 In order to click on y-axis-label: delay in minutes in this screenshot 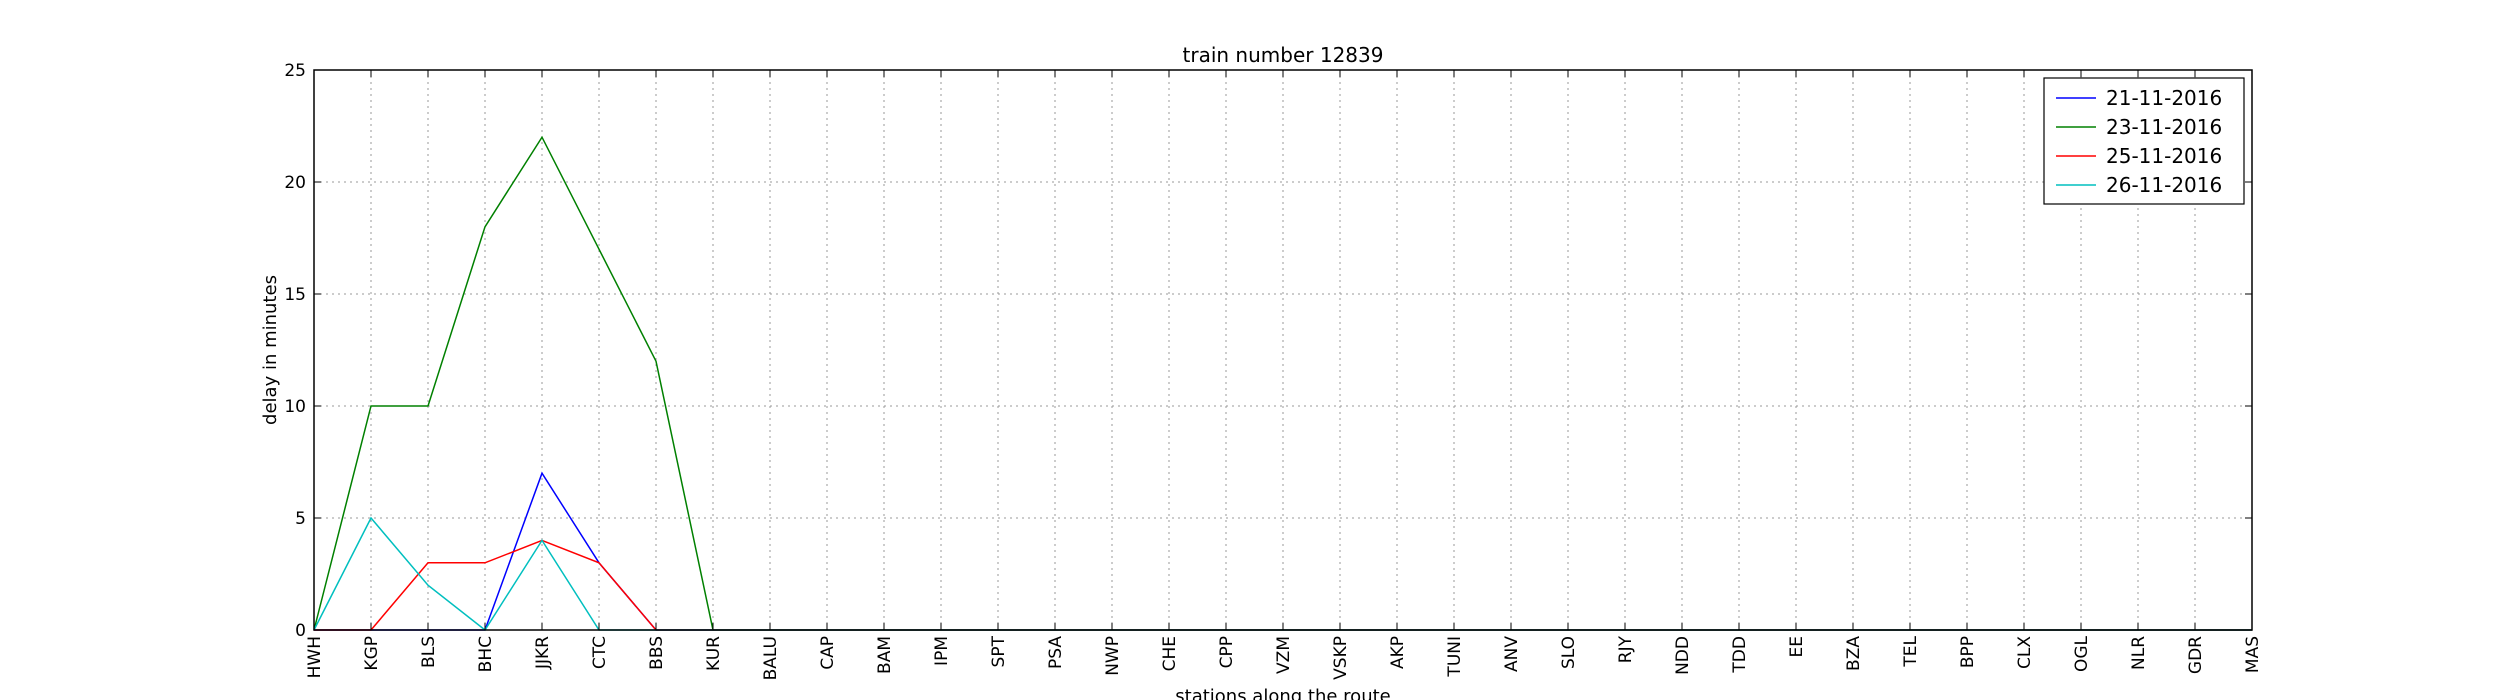, I will do `click(270, 350)`.